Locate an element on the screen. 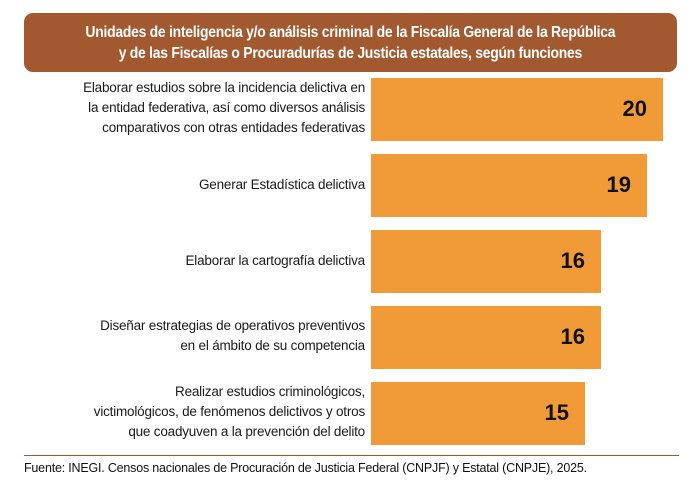  footer-divider is located at coordinates (351, 455).